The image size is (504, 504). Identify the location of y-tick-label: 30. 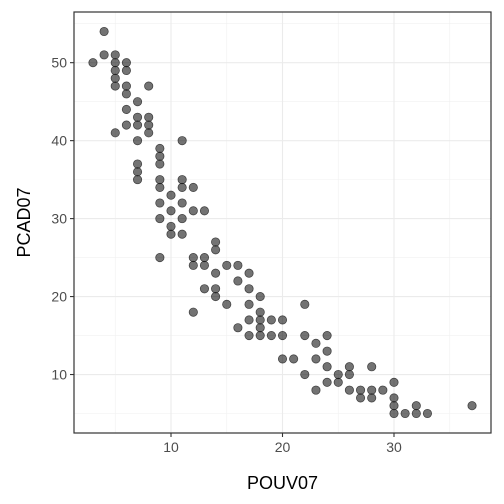
(59, 219).